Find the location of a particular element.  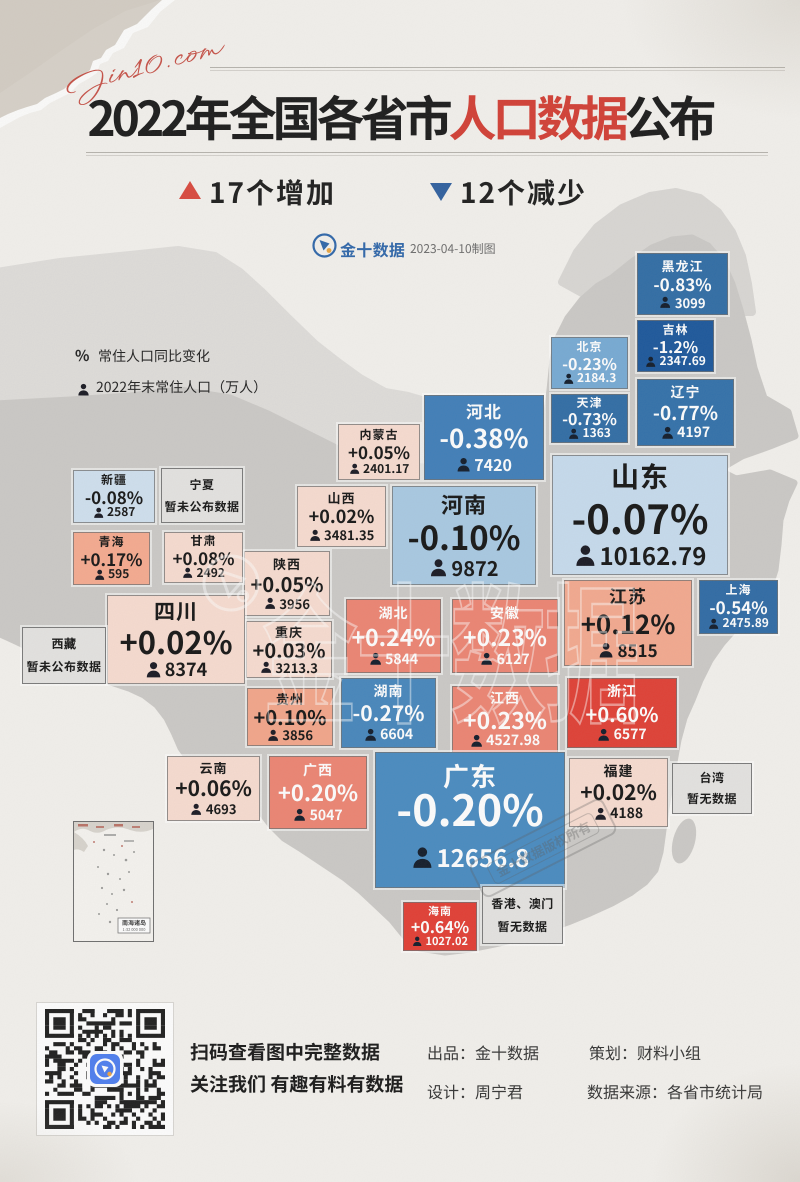

svg-text: 1:32 000 000 is located at coordinates (135, 930).